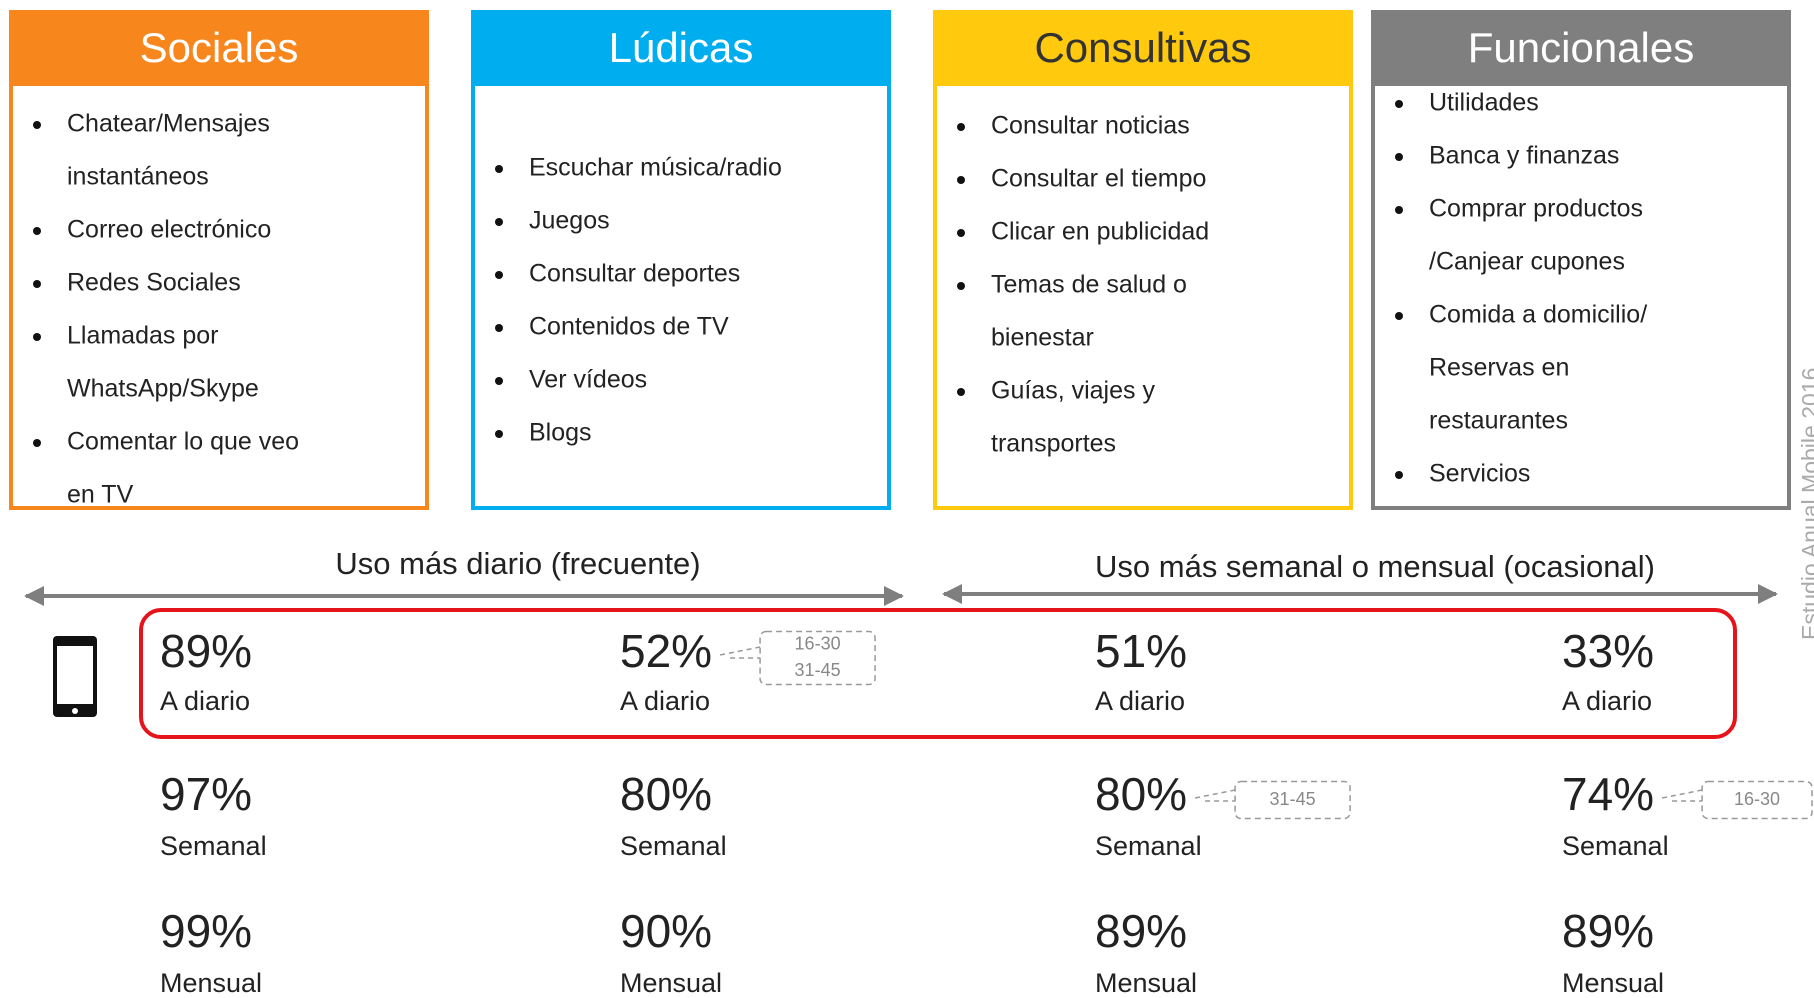 Image resolution: width=1814 pixels, height=998 pixels. What do you see at coordinates (1538, 315) in the screenshot?
I see `item-text: Comida a domicilio/` at bounding box center [1538, 315].